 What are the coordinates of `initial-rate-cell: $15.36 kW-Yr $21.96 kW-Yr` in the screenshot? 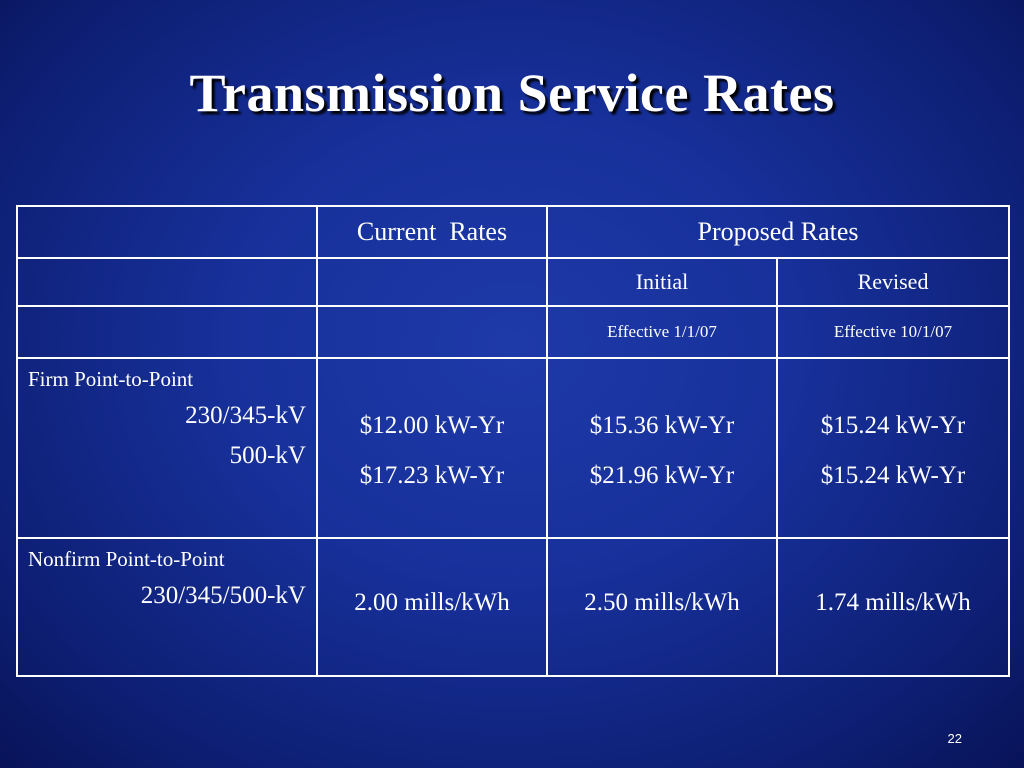 It's located at (662, 448).